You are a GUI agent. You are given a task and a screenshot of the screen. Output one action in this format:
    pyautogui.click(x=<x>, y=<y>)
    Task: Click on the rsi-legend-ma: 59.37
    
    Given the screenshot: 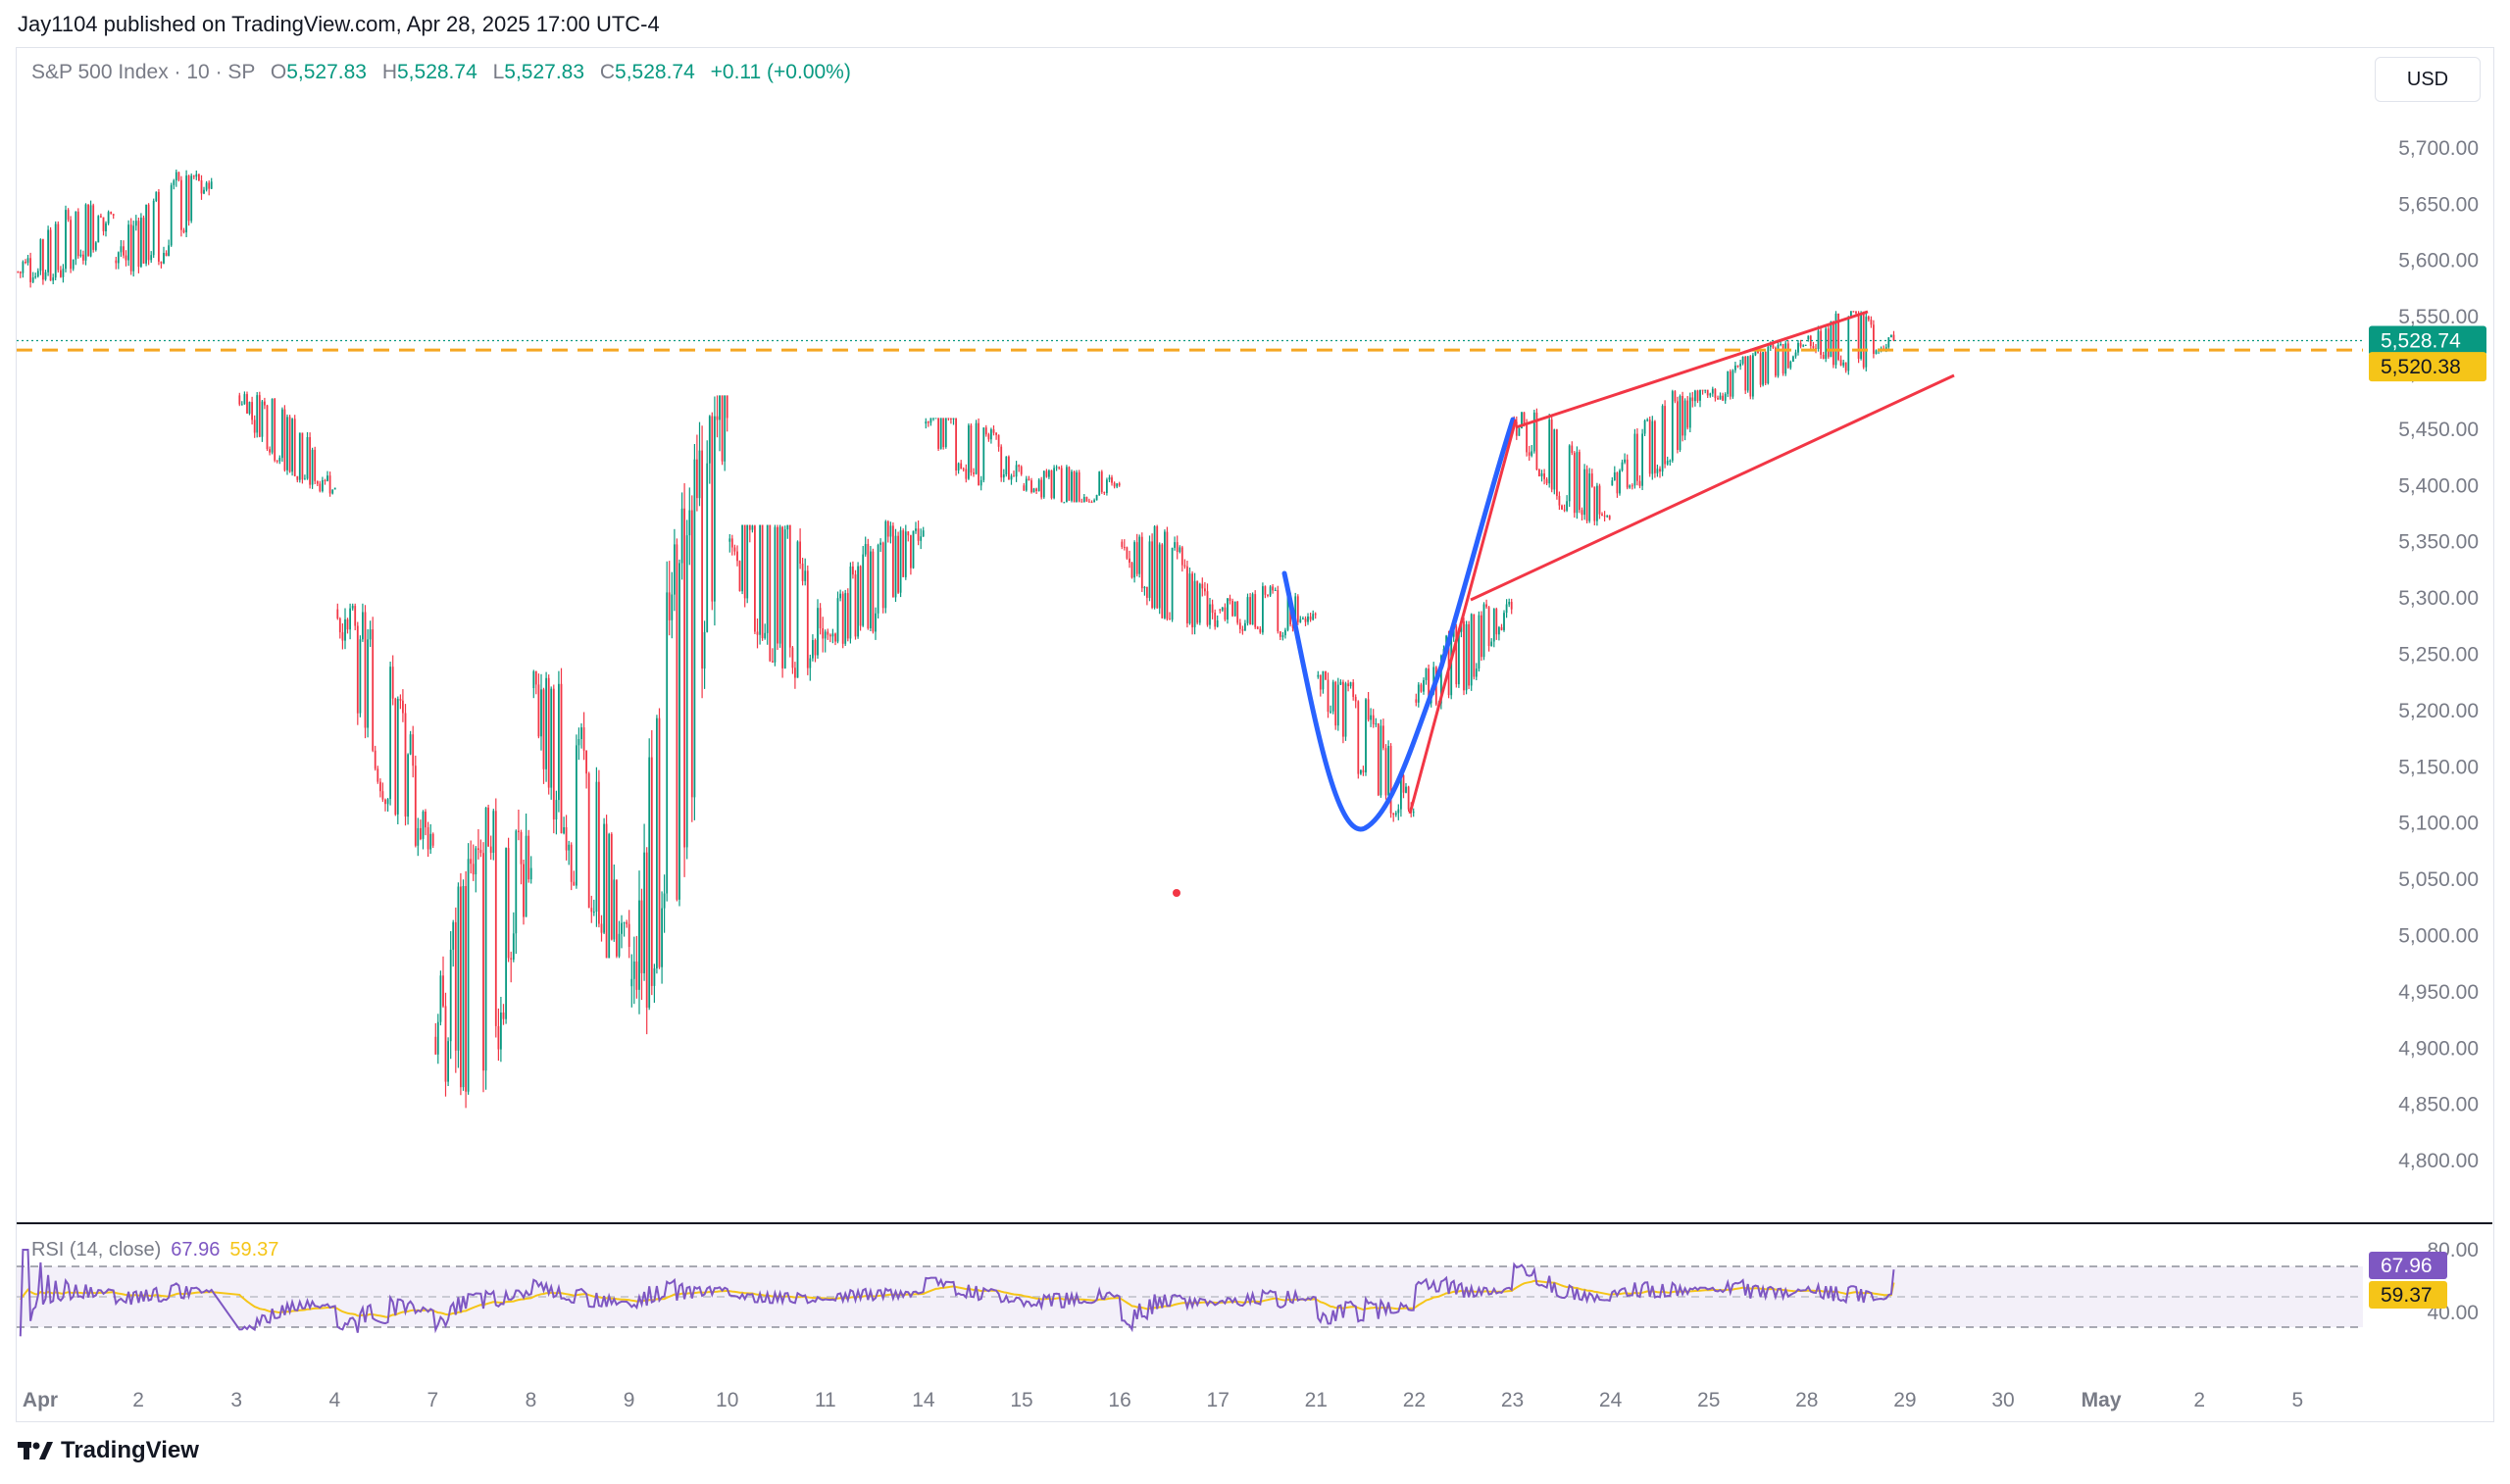 What is the action you would take?
    pyautogui.click(x=254, y=1250)
    